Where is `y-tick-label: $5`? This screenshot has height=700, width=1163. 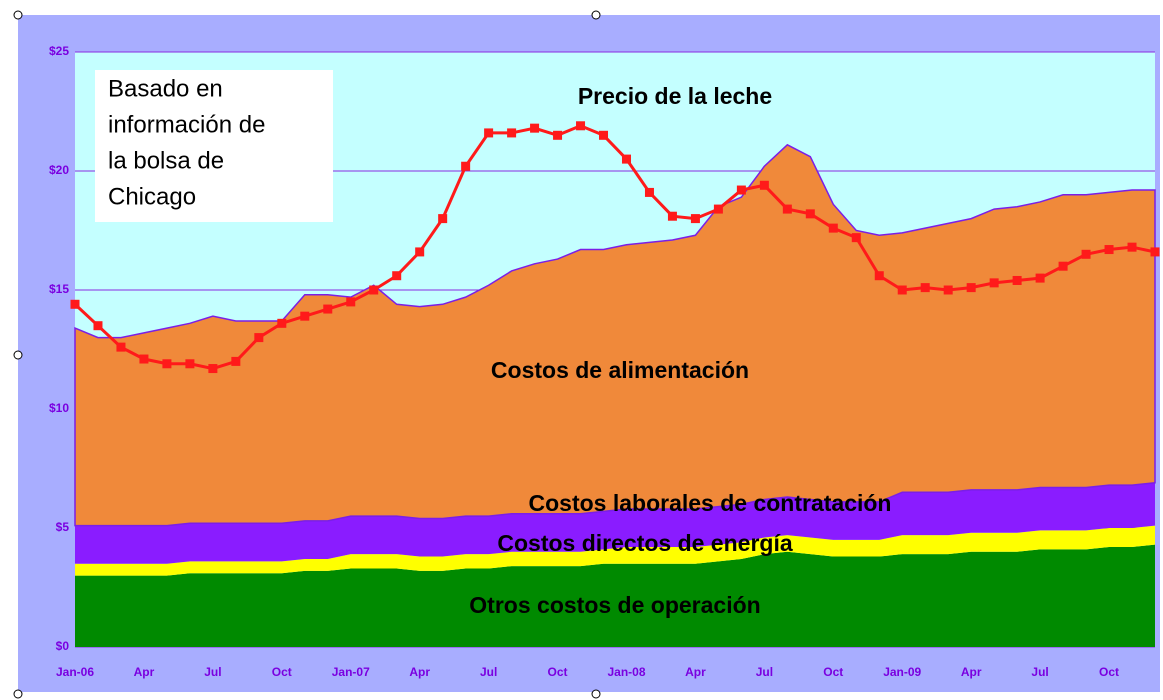 y-tick-label: $5 is located at coordinates (63, 527).